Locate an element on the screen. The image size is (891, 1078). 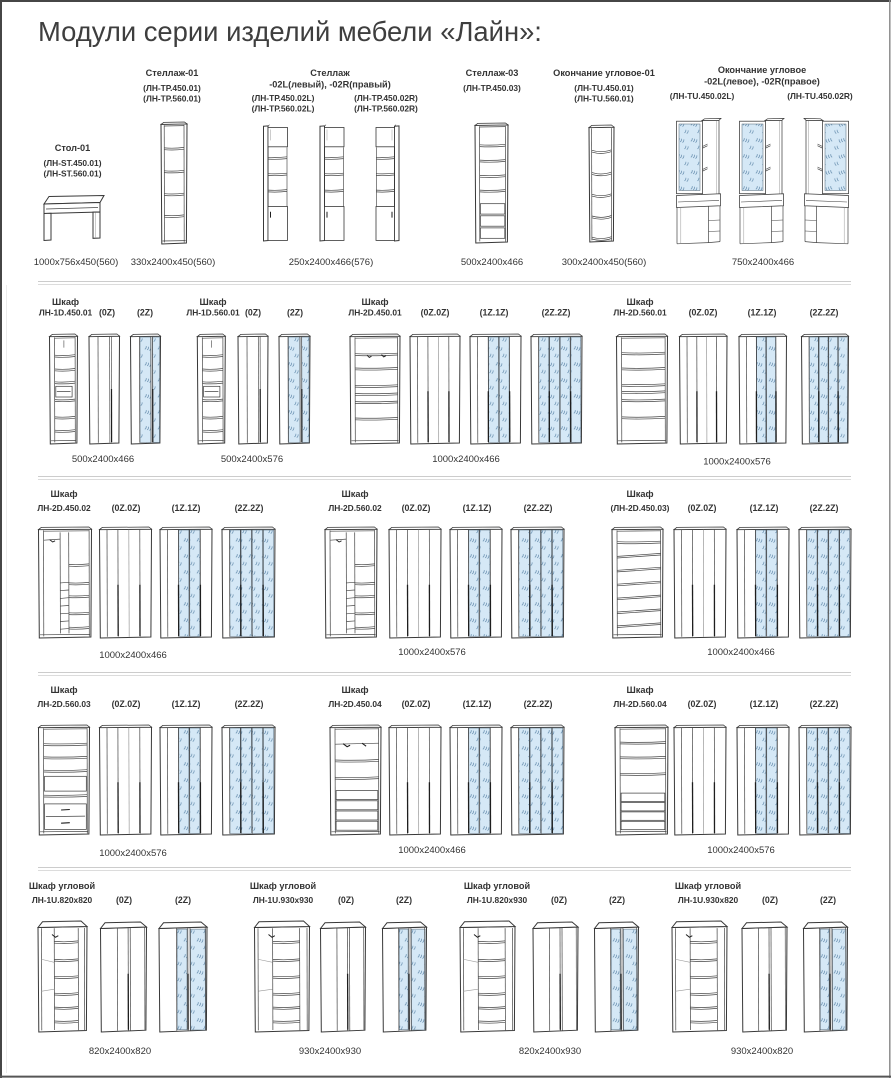
svg-text: ЛН-2D.560.04 is located at coordinates (640, 704).